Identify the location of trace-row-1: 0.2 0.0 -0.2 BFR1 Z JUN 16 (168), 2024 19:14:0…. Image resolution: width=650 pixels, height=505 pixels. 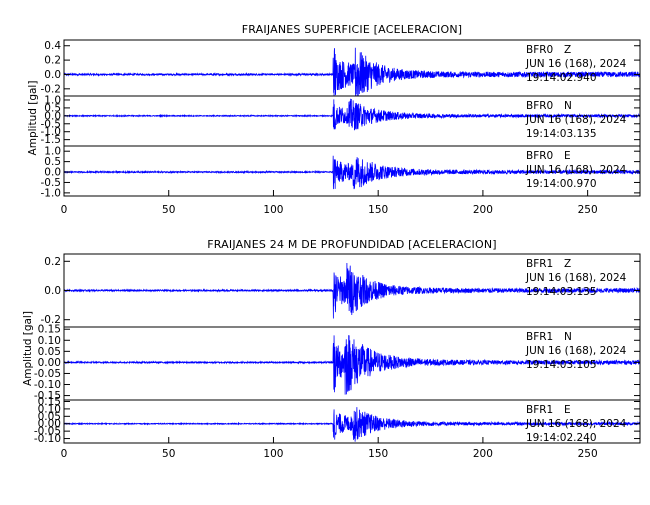
(341, 291).